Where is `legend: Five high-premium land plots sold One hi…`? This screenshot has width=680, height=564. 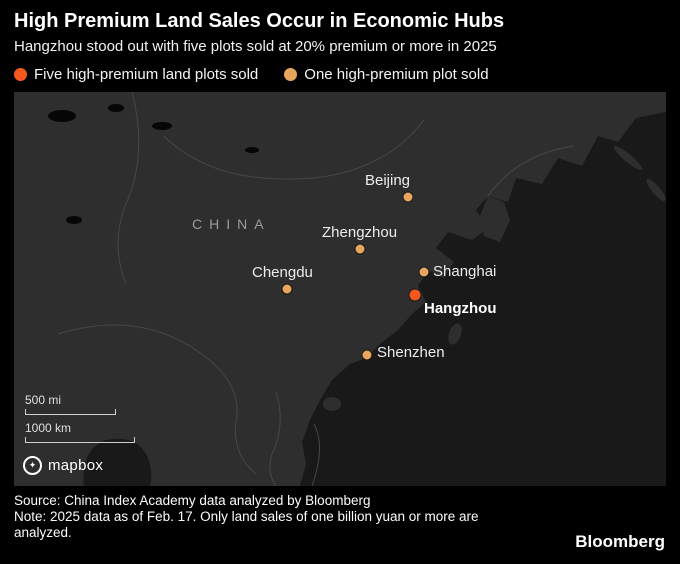
legend: Five high-premium land plots sold One hi… is located at coordinates (340, 74).